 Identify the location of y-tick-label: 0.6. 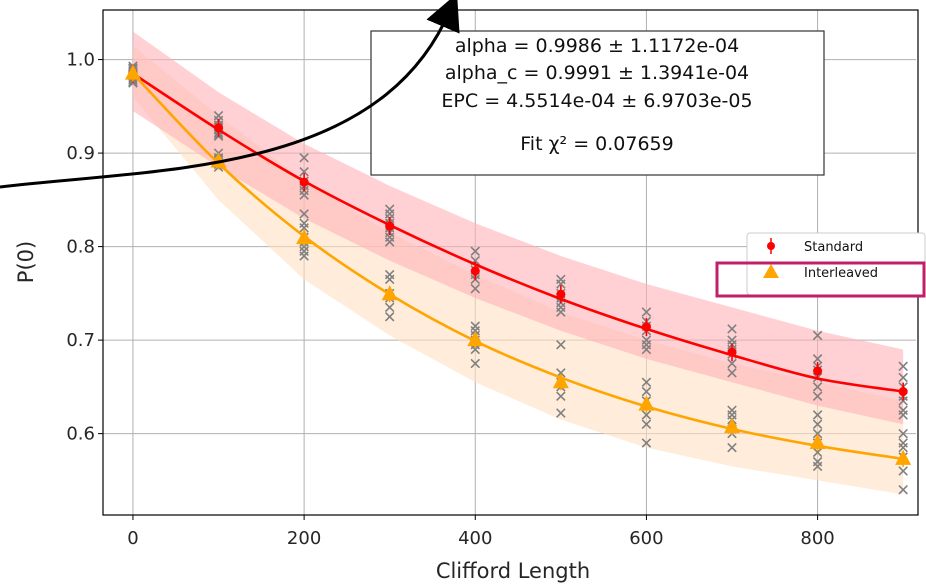
(80, 434).